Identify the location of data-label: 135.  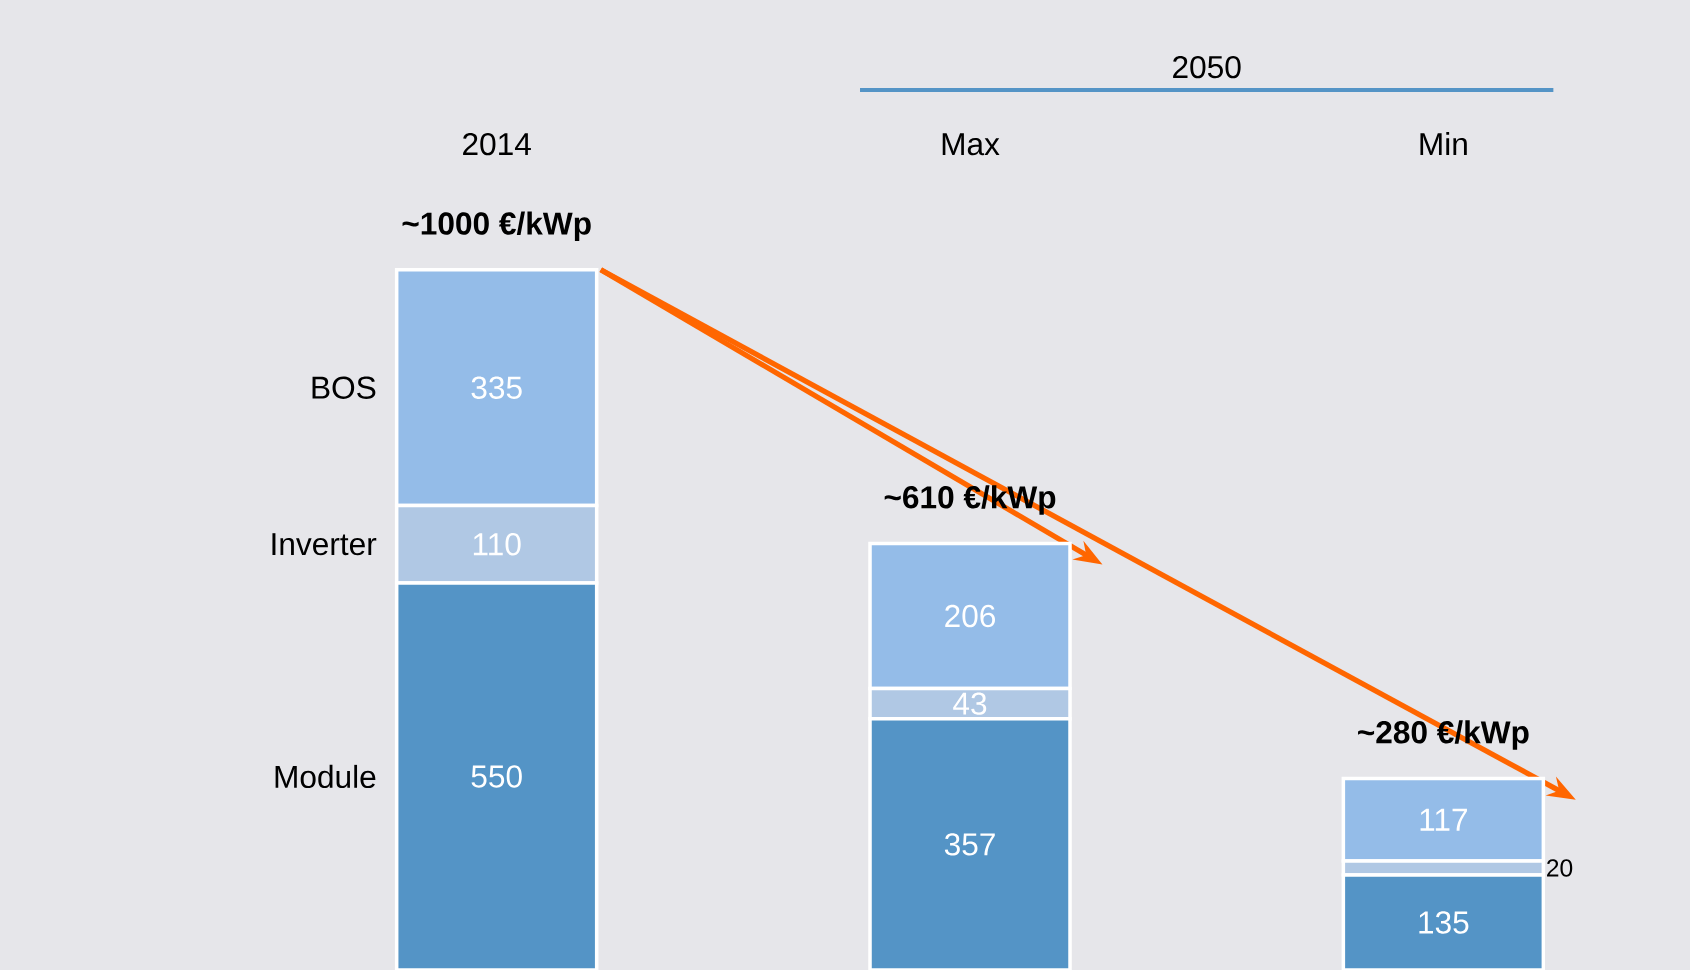
(1444, 922).